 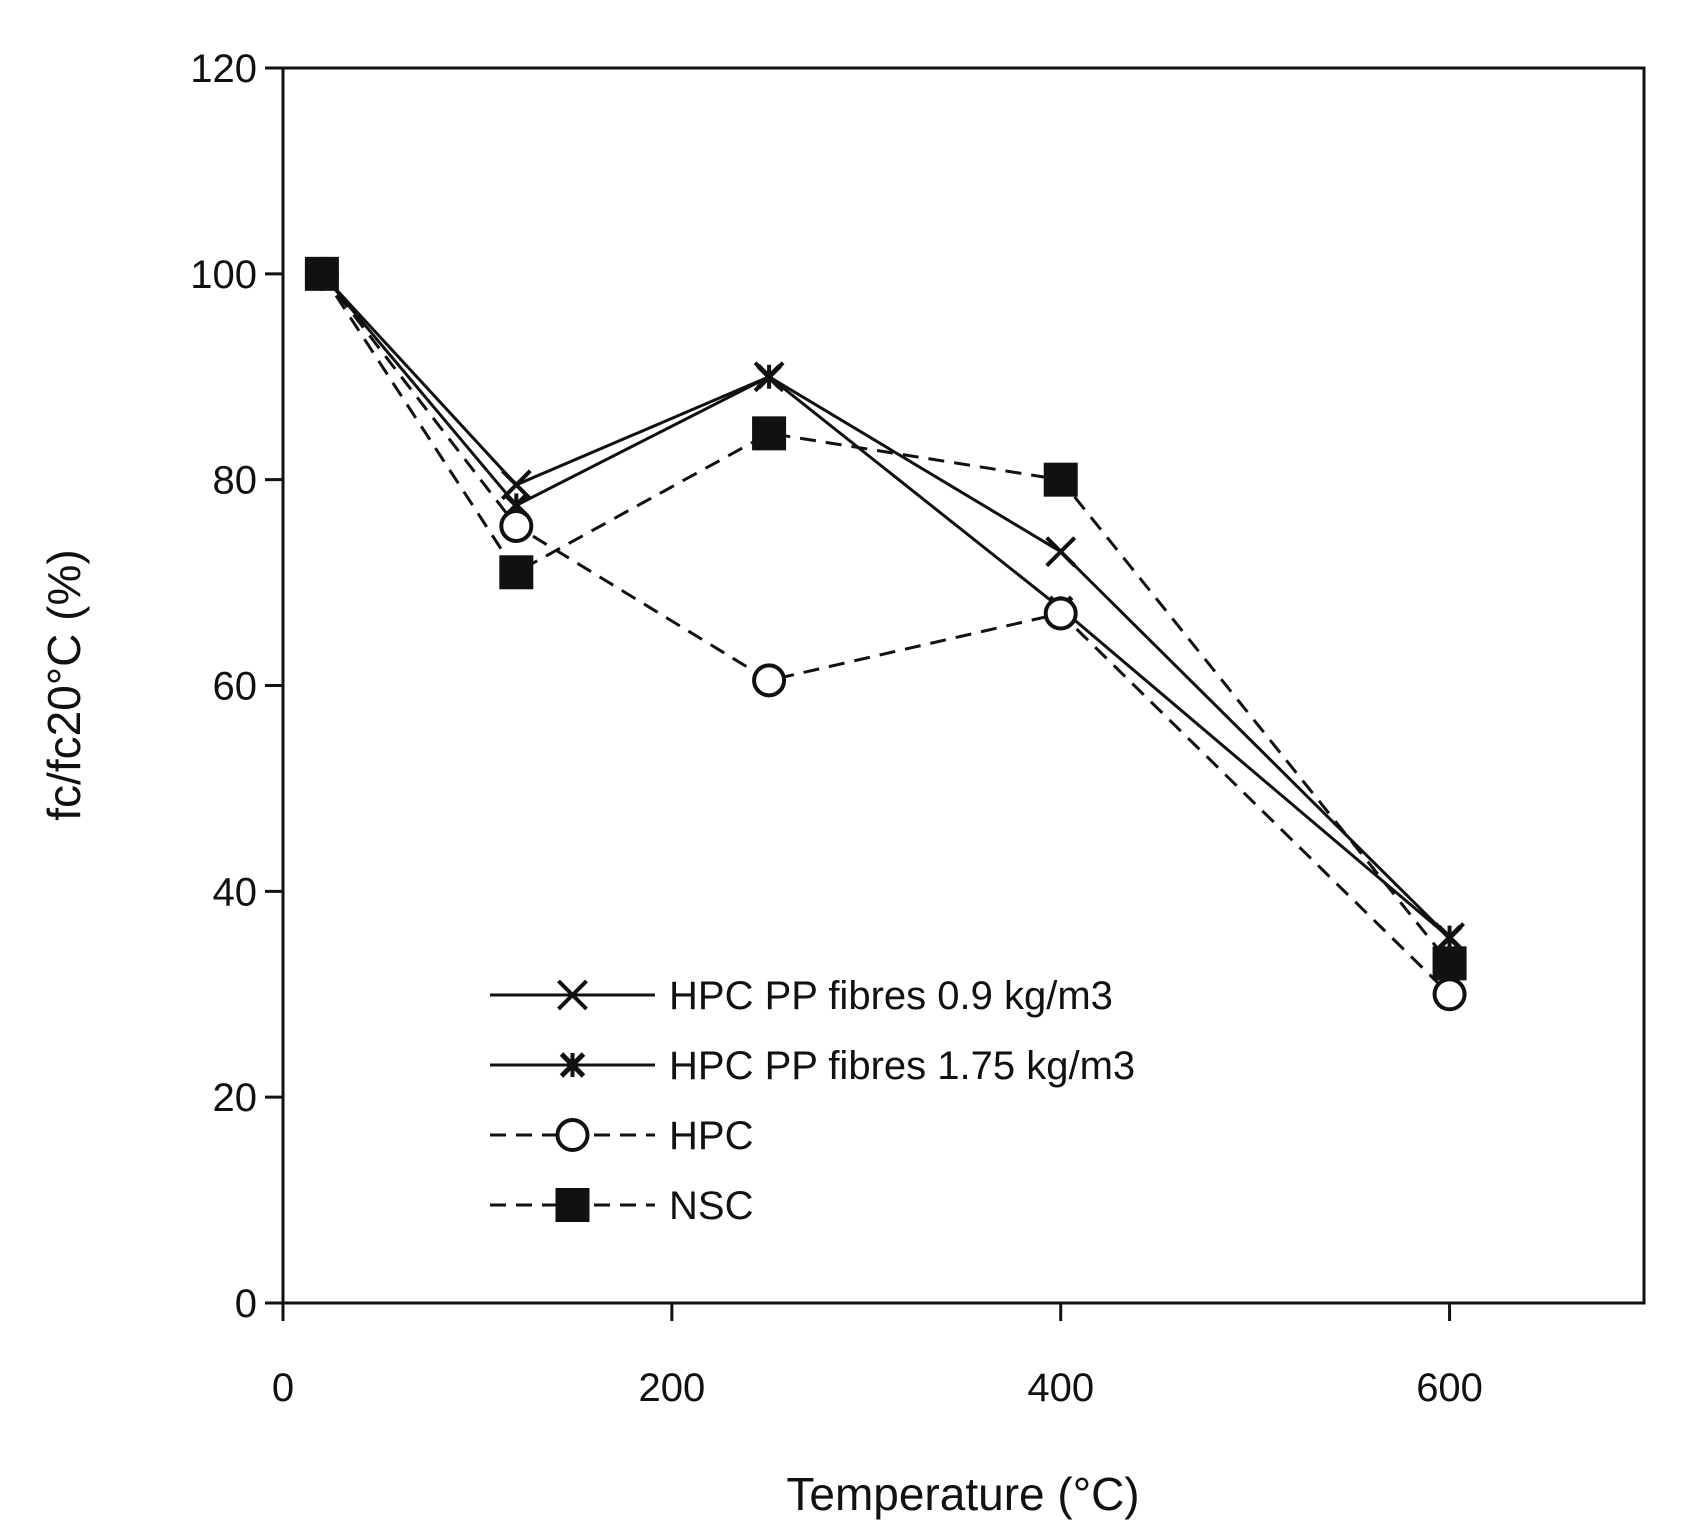 I want to click on x-tick-label: 0, so click(x=283, y=1388).